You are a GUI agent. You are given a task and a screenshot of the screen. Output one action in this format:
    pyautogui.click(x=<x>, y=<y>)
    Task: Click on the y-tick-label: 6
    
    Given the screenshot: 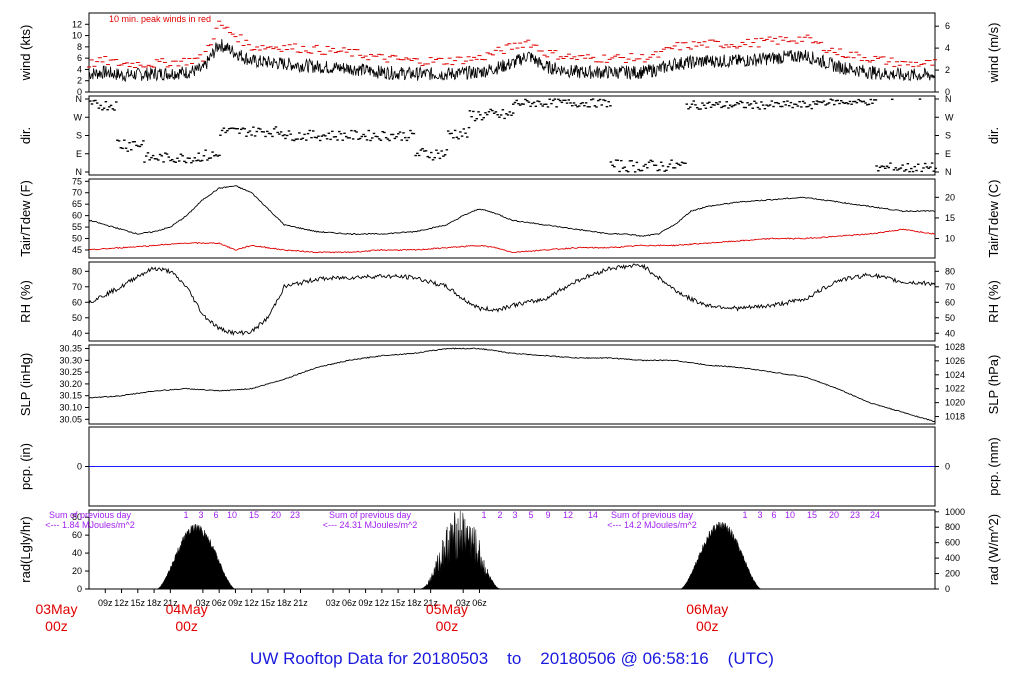 What is the action you would take?
    pyautogui.click(x=79, y=58)
    